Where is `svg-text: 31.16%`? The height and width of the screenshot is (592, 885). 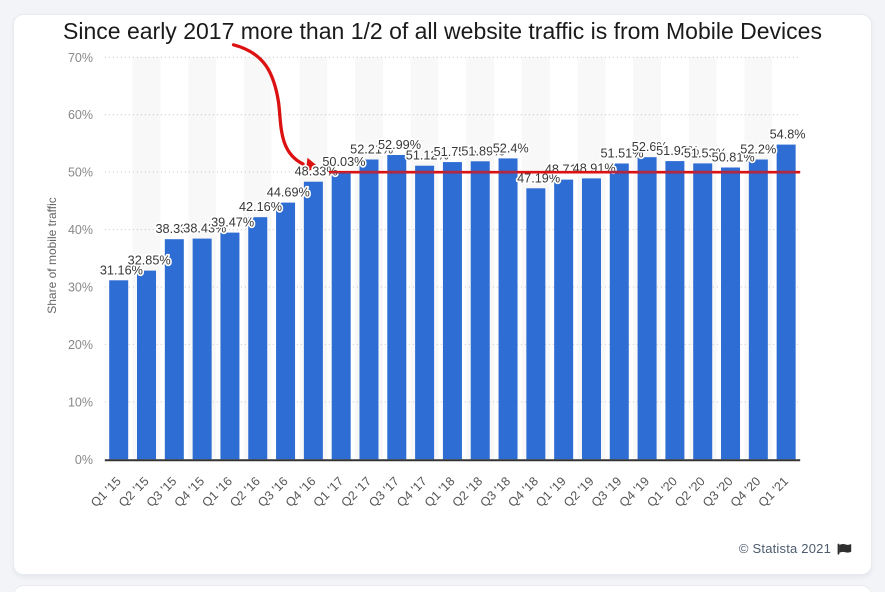
svg-text: 31.16% is located at coordinates (121, 270).